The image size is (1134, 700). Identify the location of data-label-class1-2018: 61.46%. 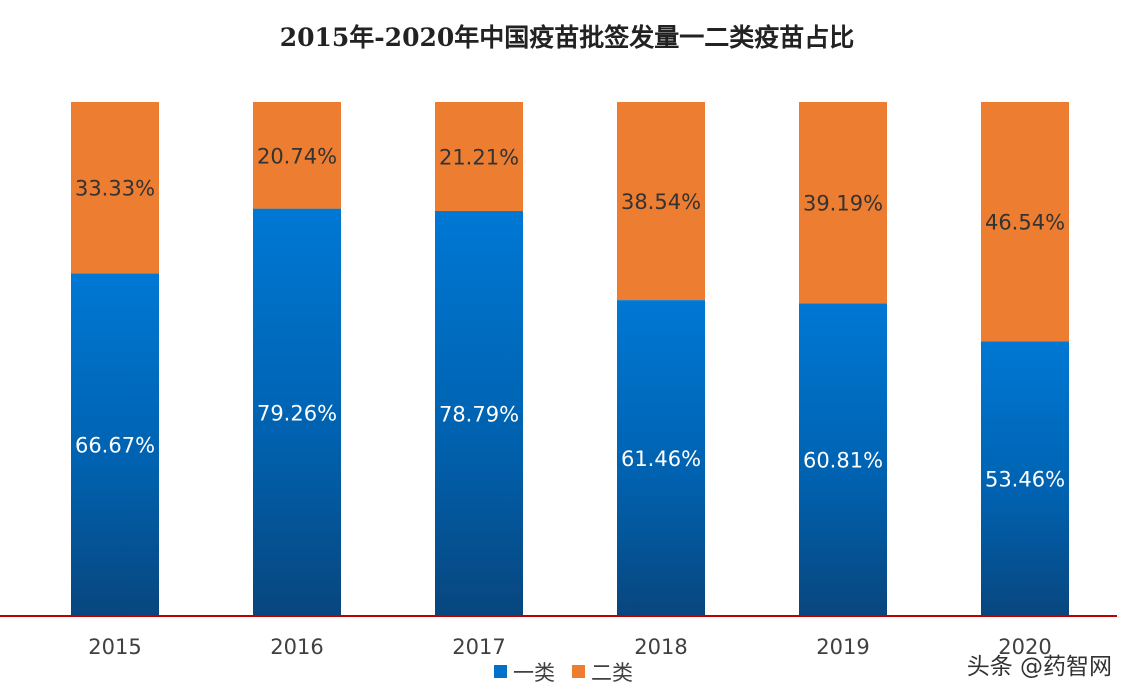
(661, 459).